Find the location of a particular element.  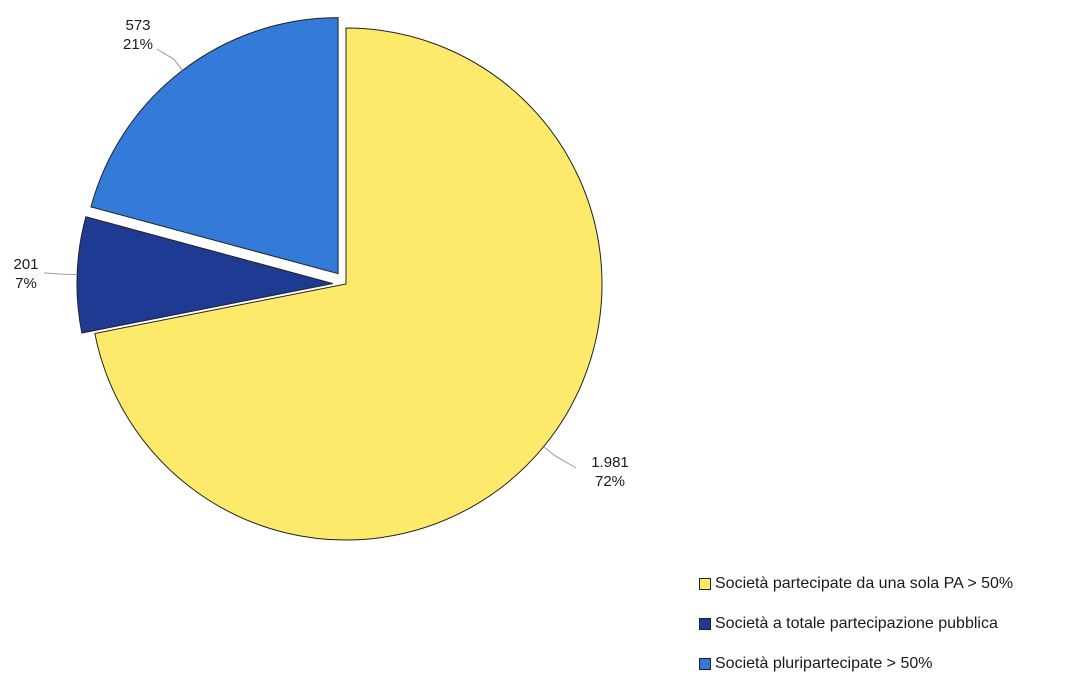

data-label-value: 201 is located at coordinates (25, 264).